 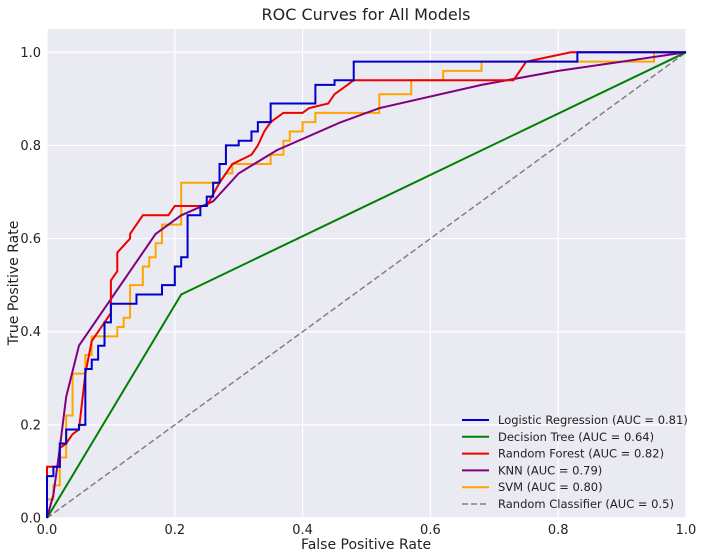 What do you see at coordinates (30, 239) in the screenshot?
I see `y-tick-label: 0.6` at bounding box center [30, 239].